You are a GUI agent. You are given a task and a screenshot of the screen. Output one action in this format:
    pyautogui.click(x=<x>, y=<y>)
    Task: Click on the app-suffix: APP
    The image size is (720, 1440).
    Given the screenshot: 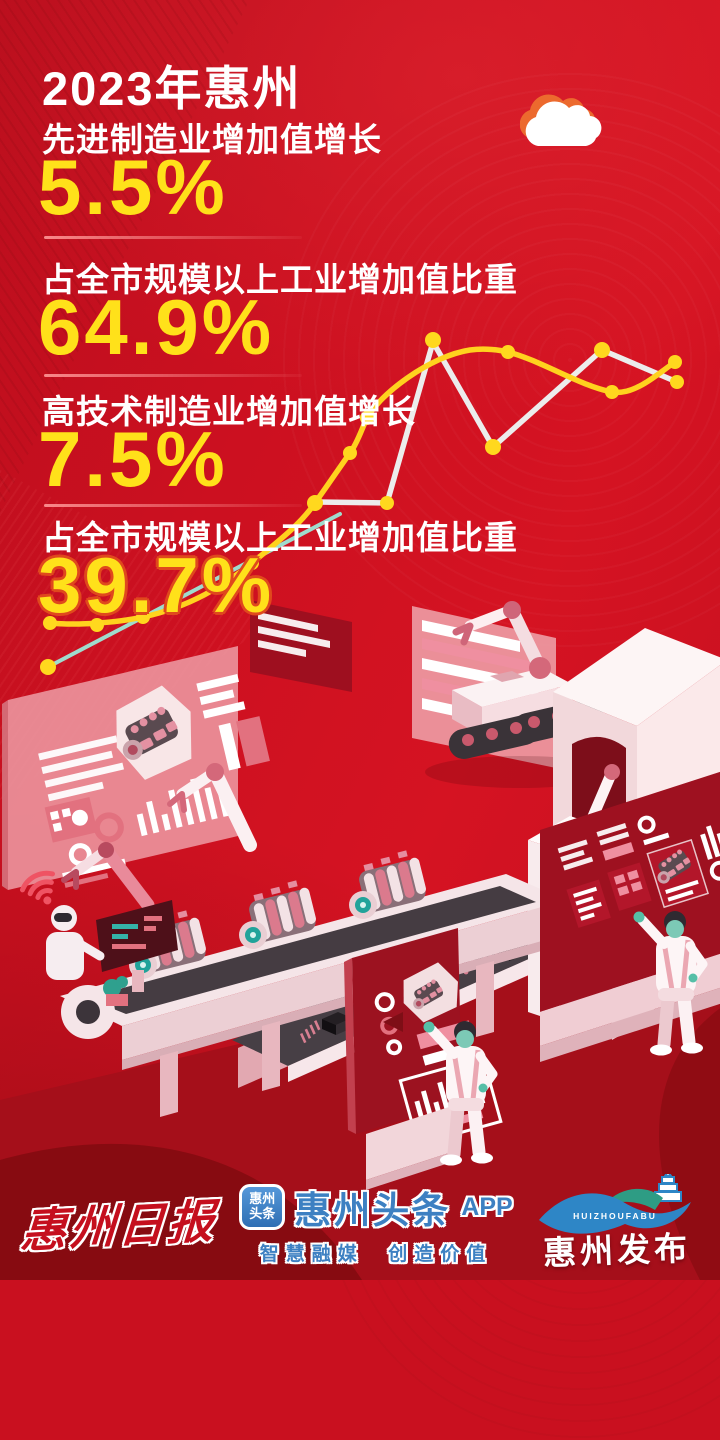 What is the action you would take?
    pyautogui.click(x=487, y=1206)
    